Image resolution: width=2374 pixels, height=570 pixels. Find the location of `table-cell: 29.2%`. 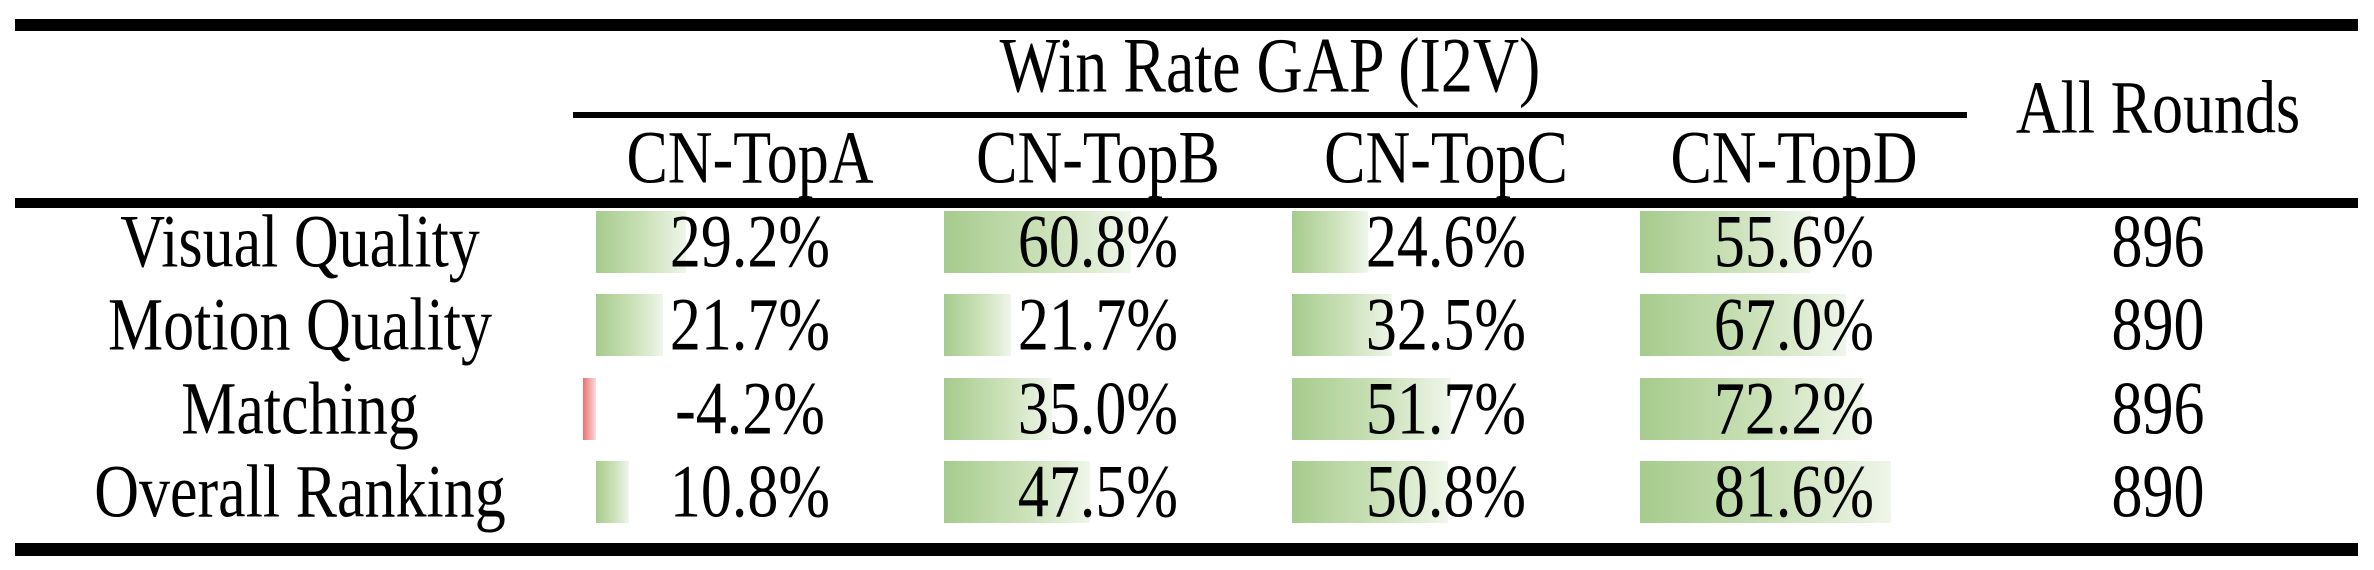

table-cell: 29.2% is located at coordinates (750, 248).